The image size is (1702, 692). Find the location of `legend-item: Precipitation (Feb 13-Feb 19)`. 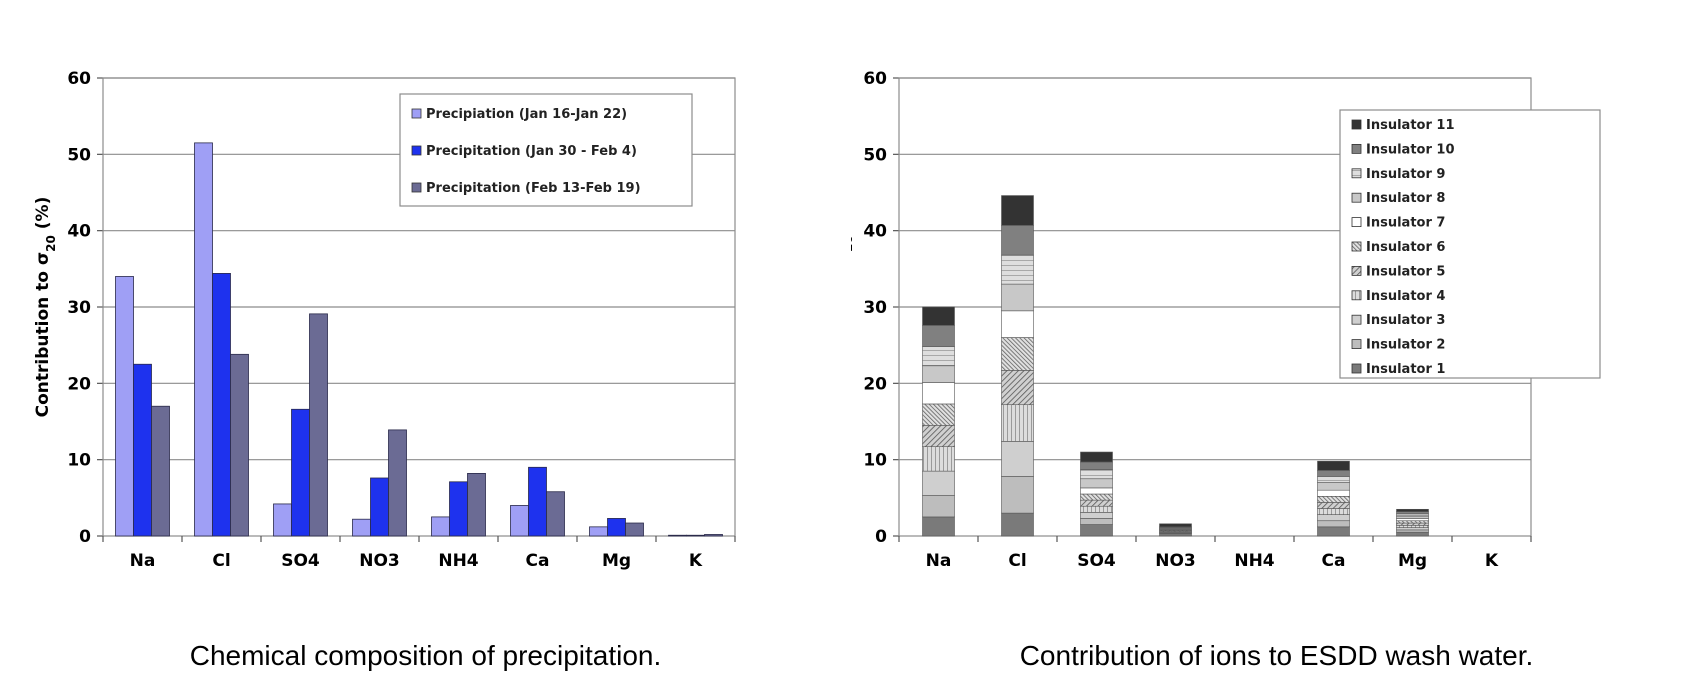

legend-item: Precipitation (Feb 13-Feb 19) is located at coordinates (526, 188).